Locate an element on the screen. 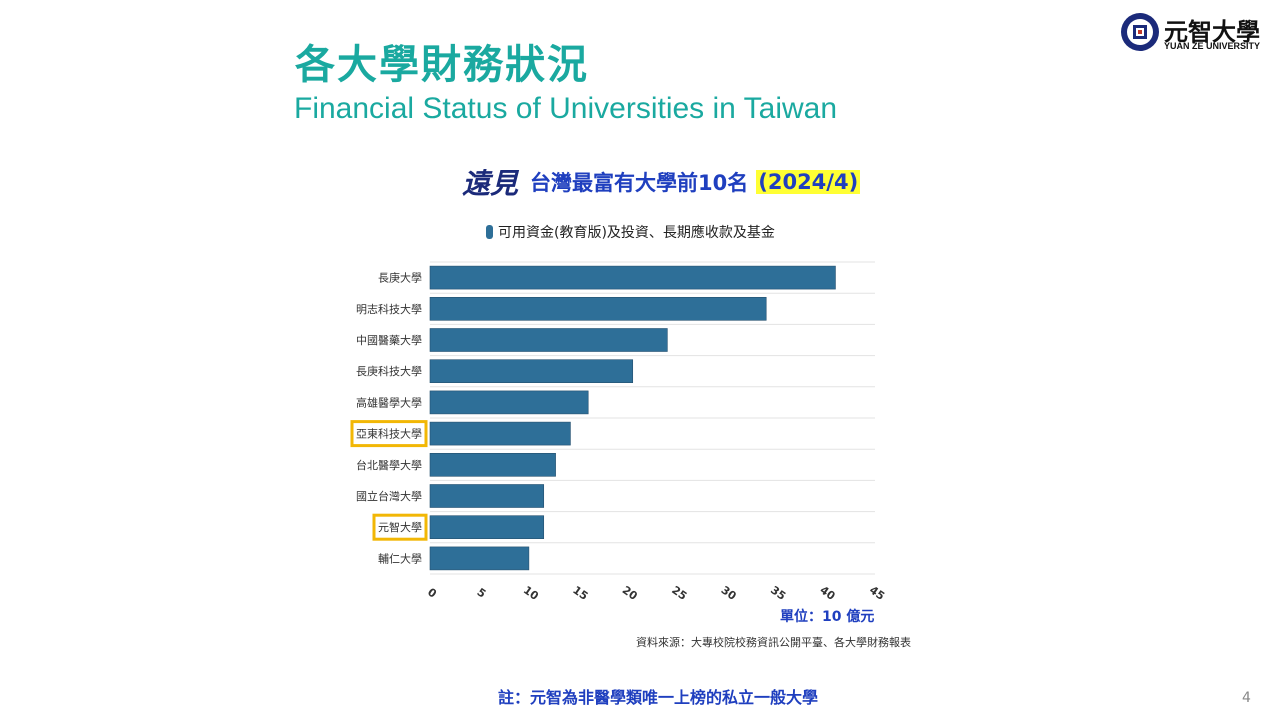 The width and height of the screenshot is (1280, 720). chart-date: (2024/4) is located at coordinates (808, 182).